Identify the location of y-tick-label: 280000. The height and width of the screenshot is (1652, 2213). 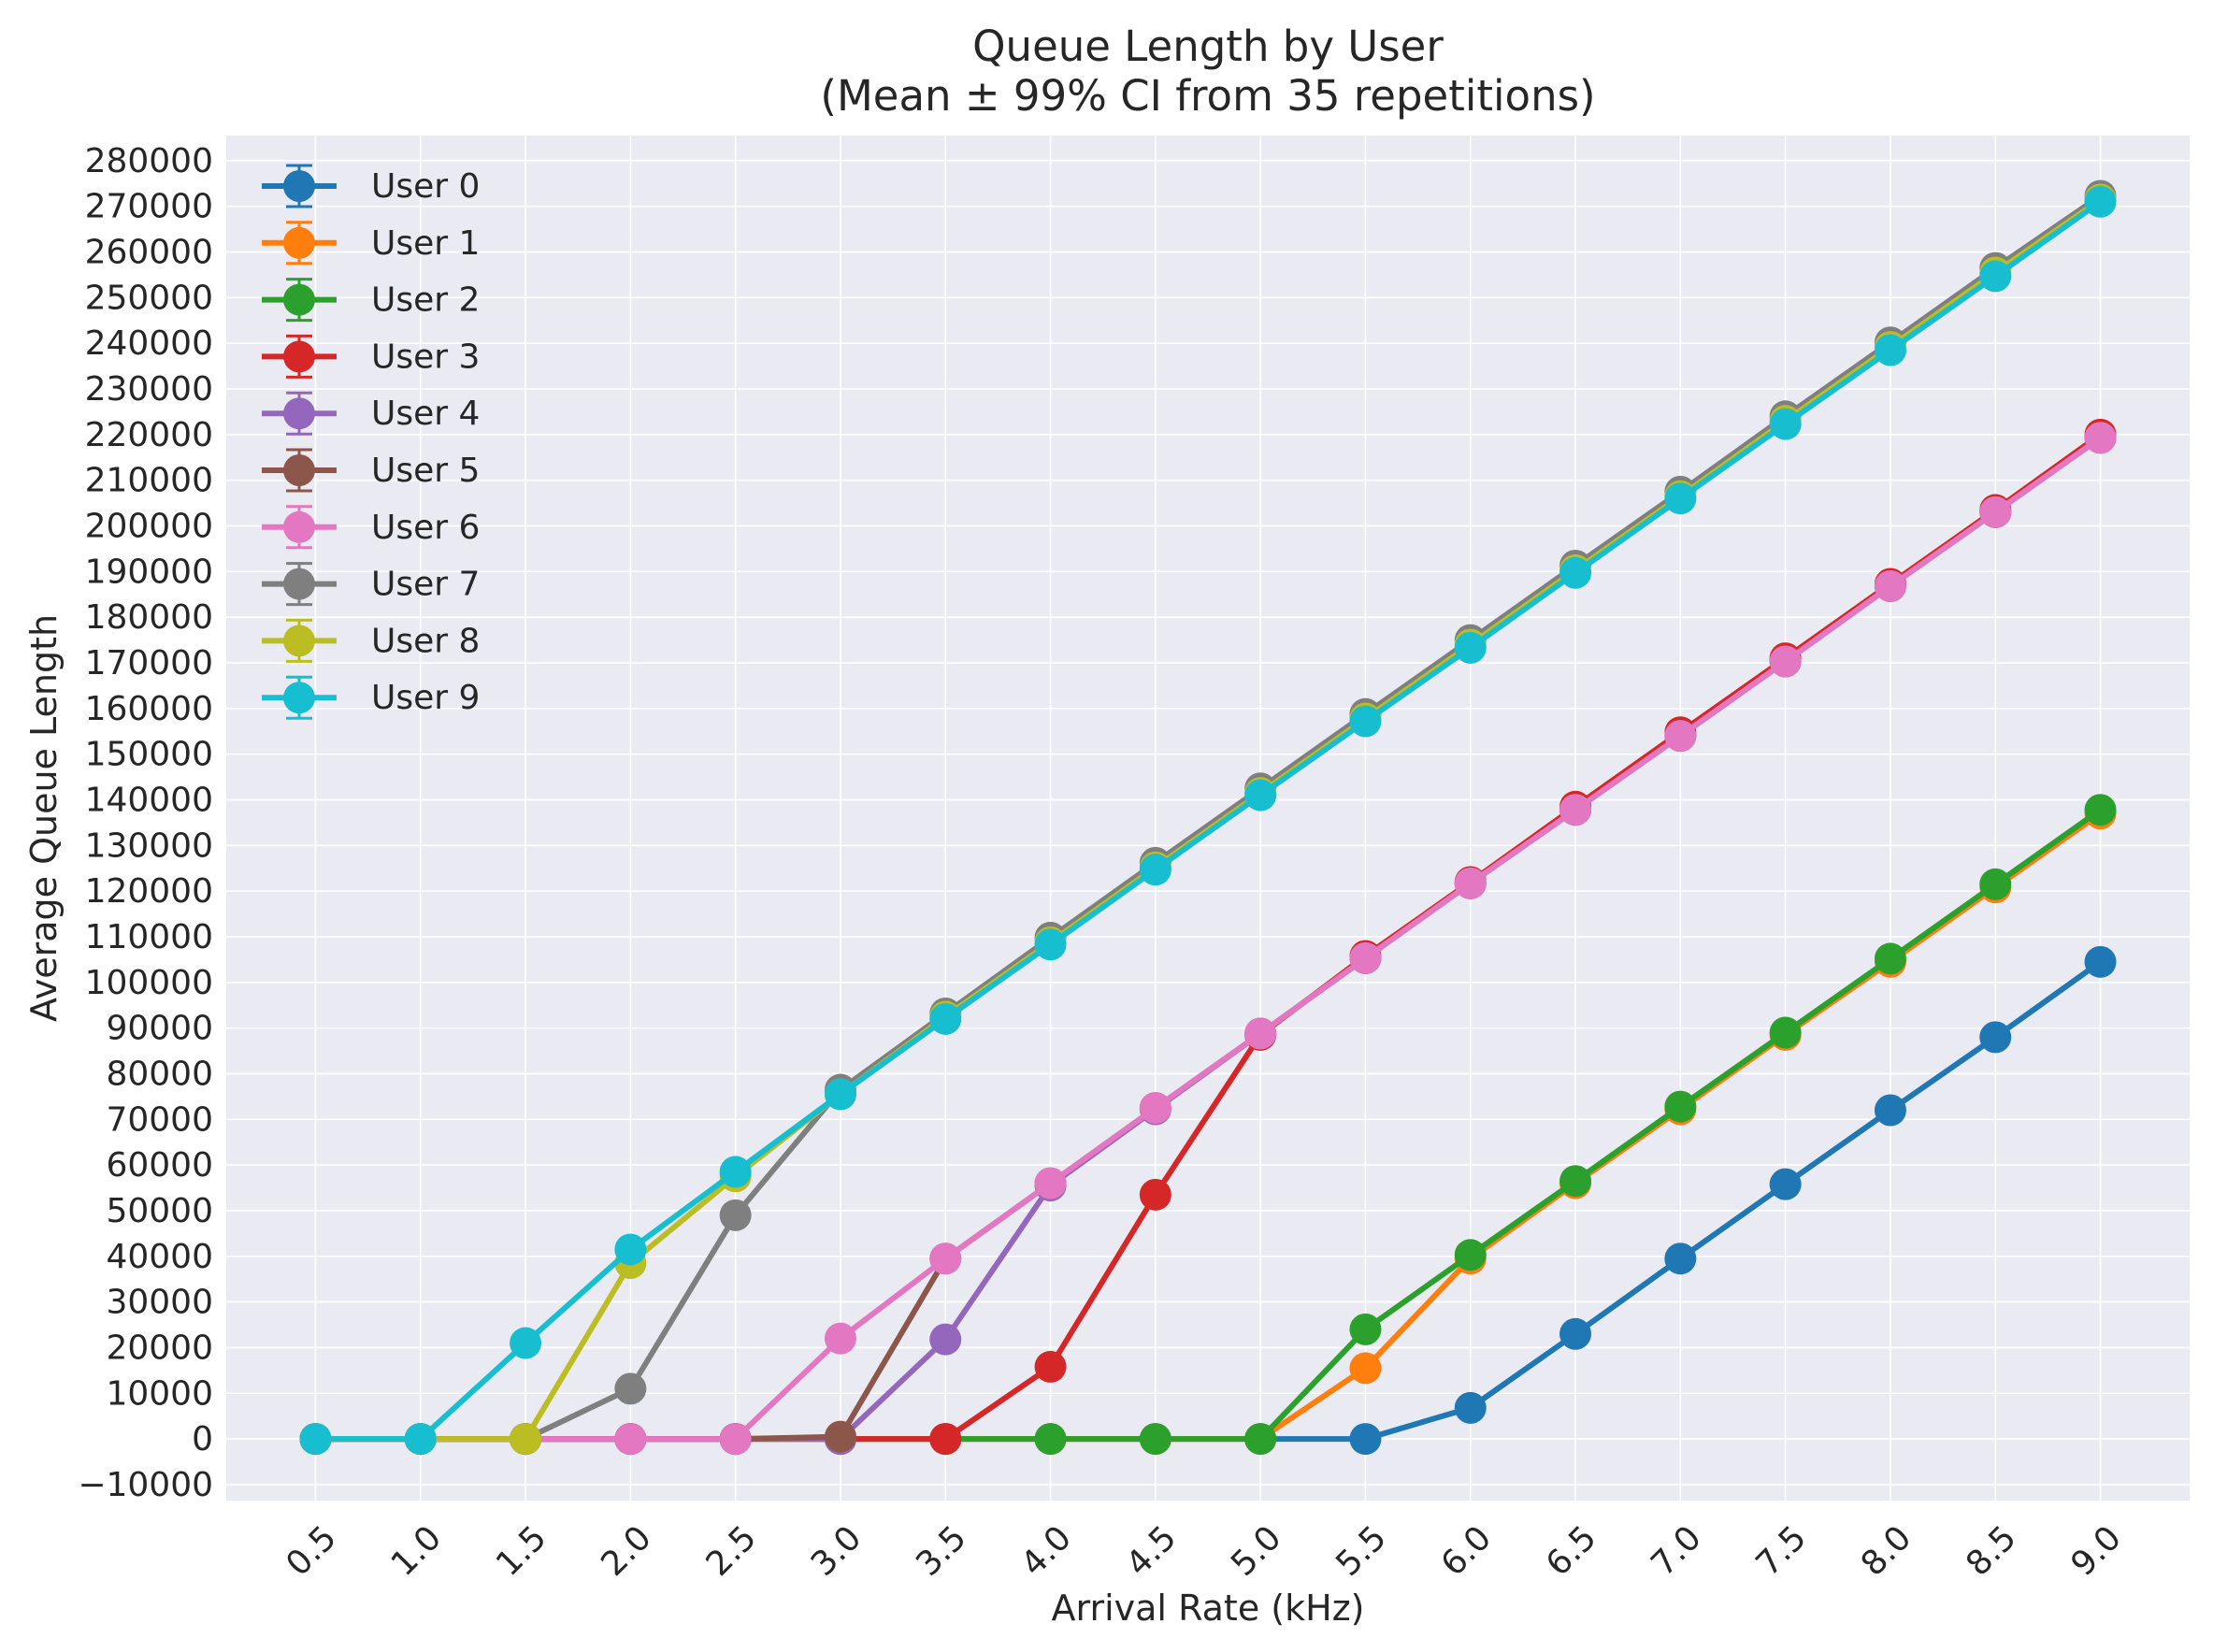
(149, 161).